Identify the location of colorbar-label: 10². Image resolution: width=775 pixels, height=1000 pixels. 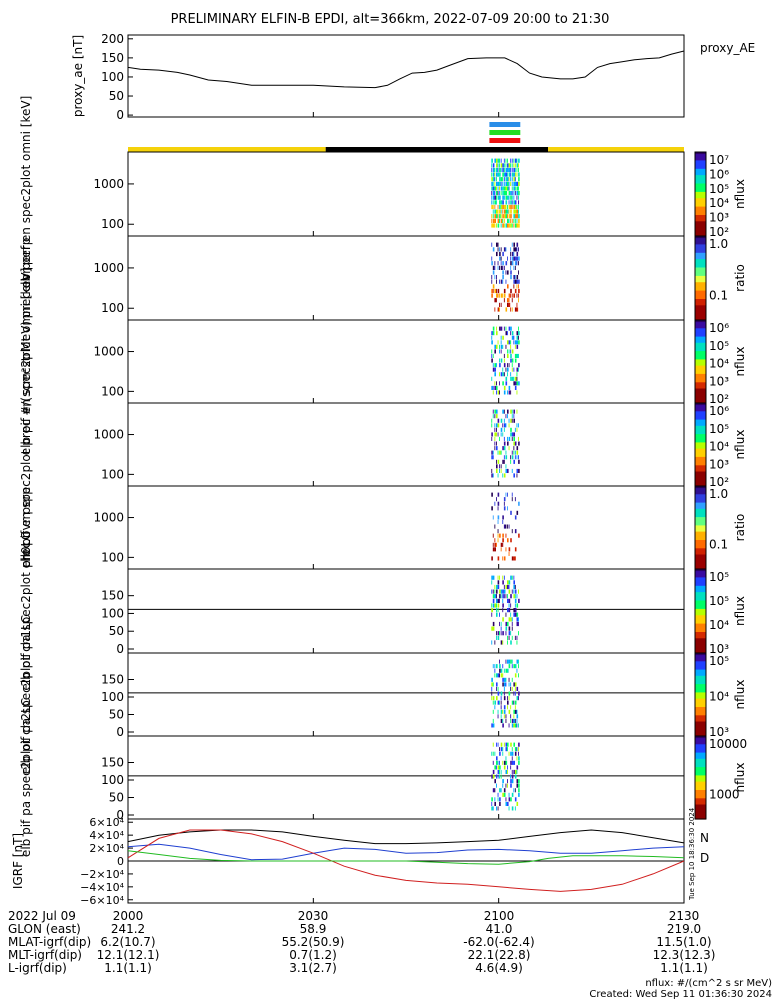
(719, 399).